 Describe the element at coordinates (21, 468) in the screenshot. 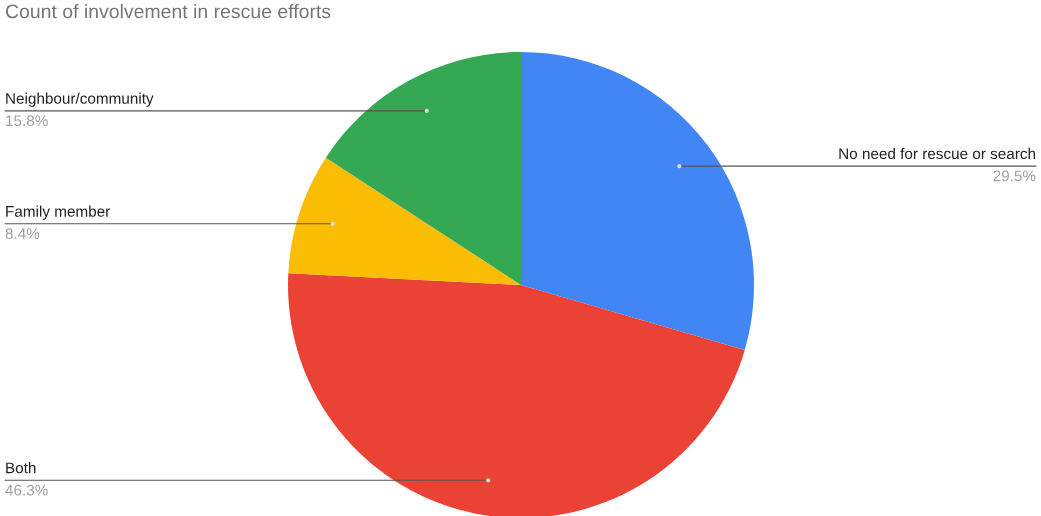

I see `slice-label: Both` at that location.